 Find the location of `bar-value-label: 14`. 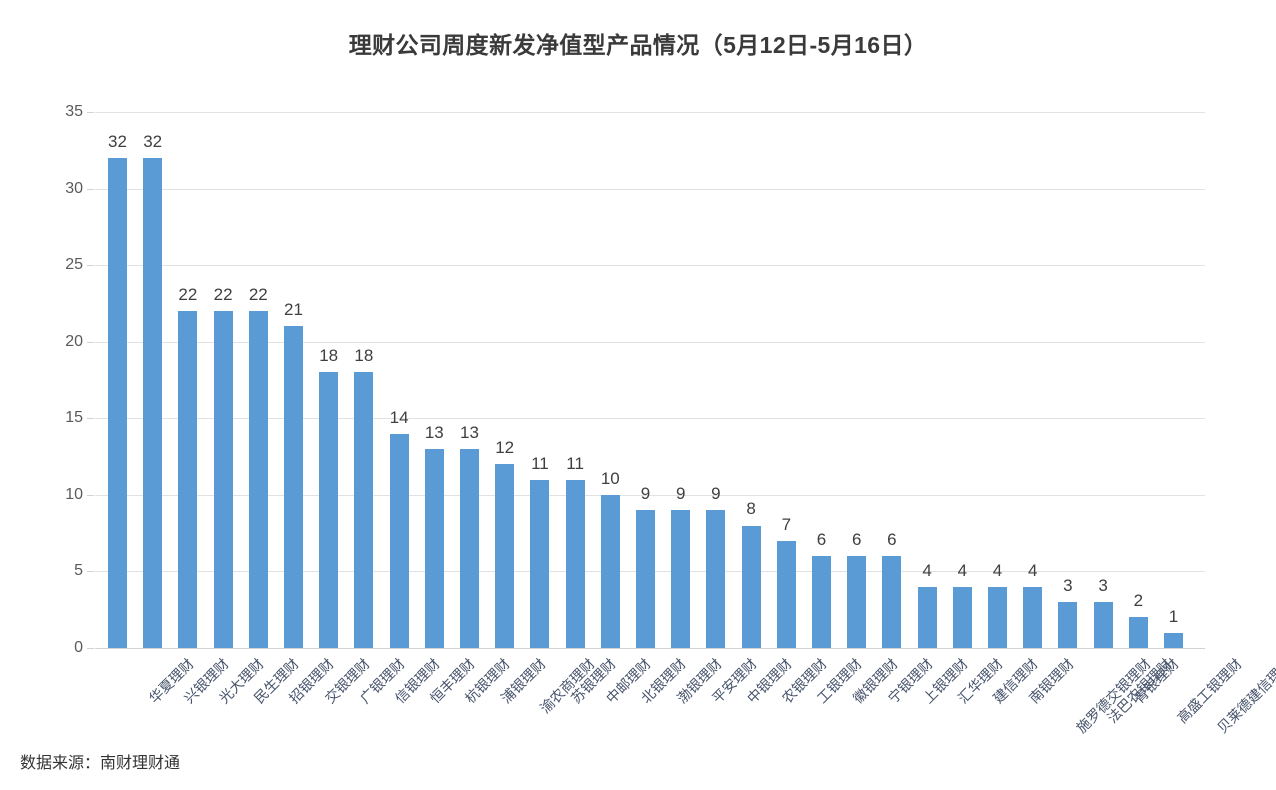

bar-value-label: 14 is located at coordinates (399, 417).